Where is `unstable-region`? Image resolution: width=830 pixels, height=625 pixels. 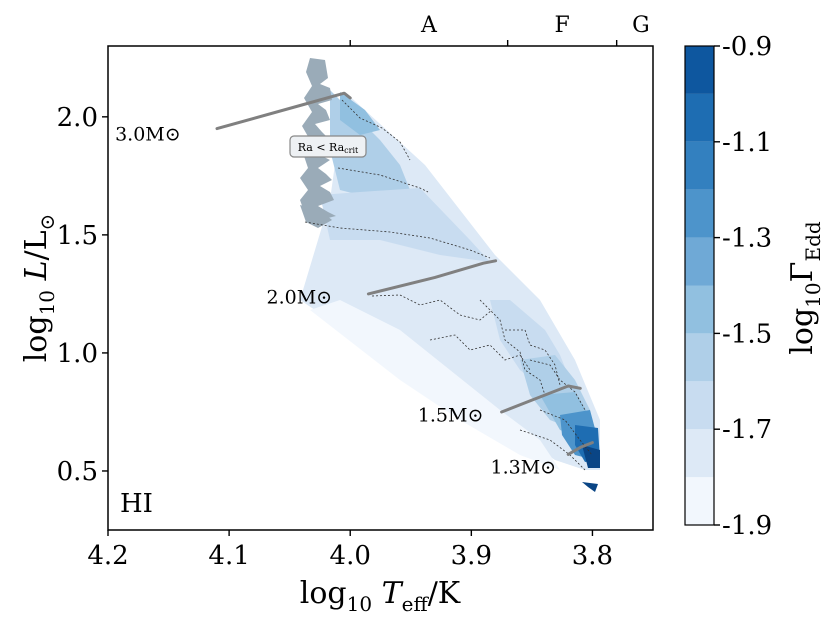
unstable-region is located at coordinates (316, 216).